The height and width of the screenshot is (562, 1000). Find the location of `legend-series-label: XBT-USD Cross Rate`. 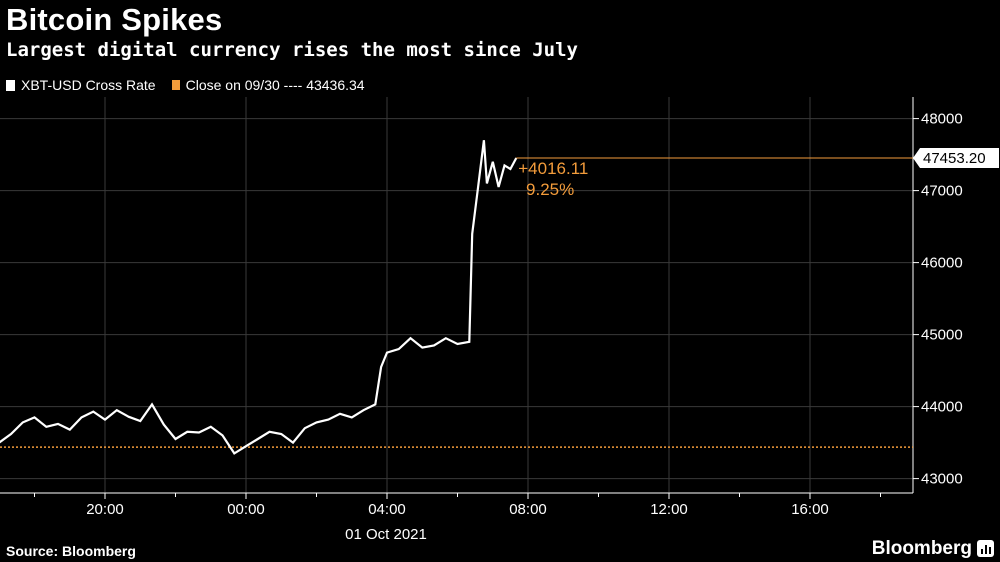

legend-series-label: XBT-USD Cross Rate is located at coordinates (88, 85).